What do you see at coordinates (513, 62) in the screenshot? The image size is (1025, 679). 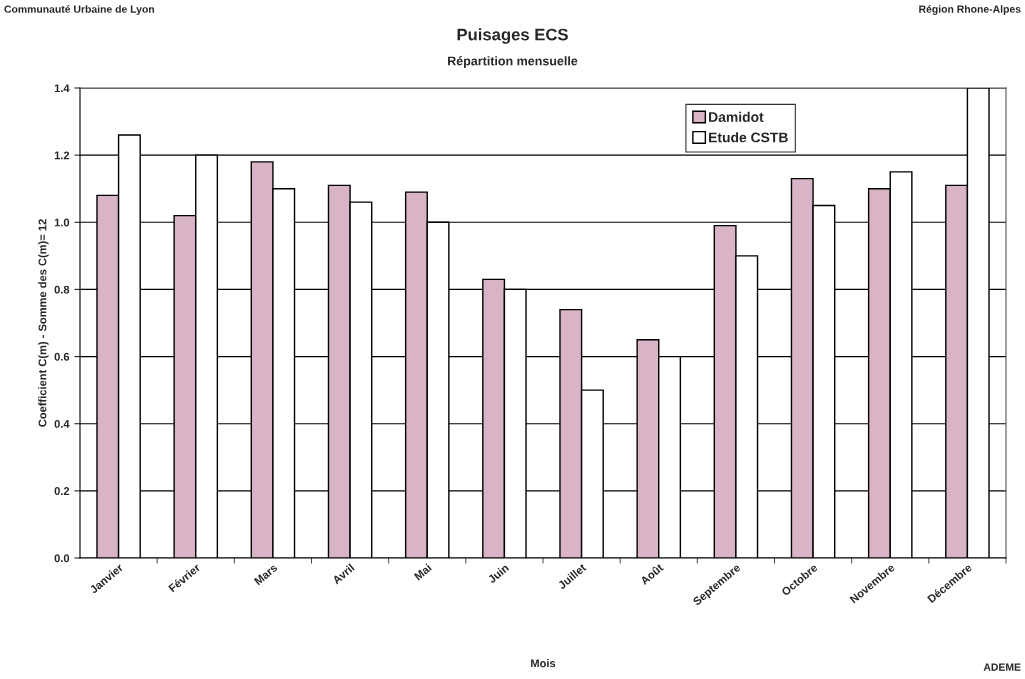 I see `chart-subtitle: Répartition mensuelle` at bounding box center [513, 62].